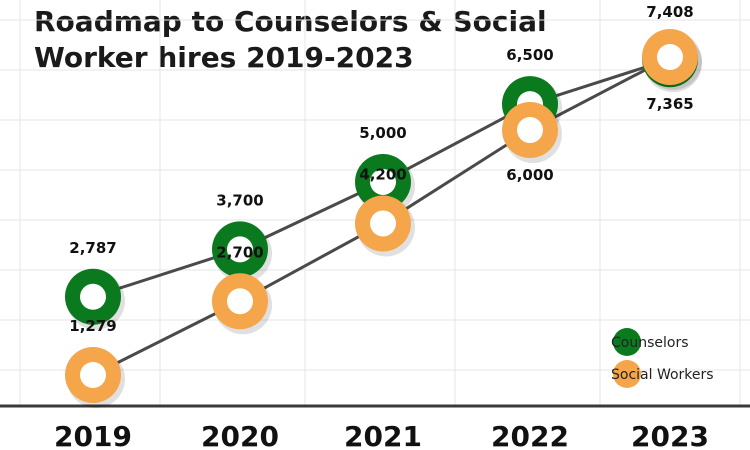 Image resolution: width=750 pixels, height=450 pixels. What do you see at coordinates (92, 248) in the screenshot?
I see `counselors-data-label: 2,787` at bounding box center [92, 248].